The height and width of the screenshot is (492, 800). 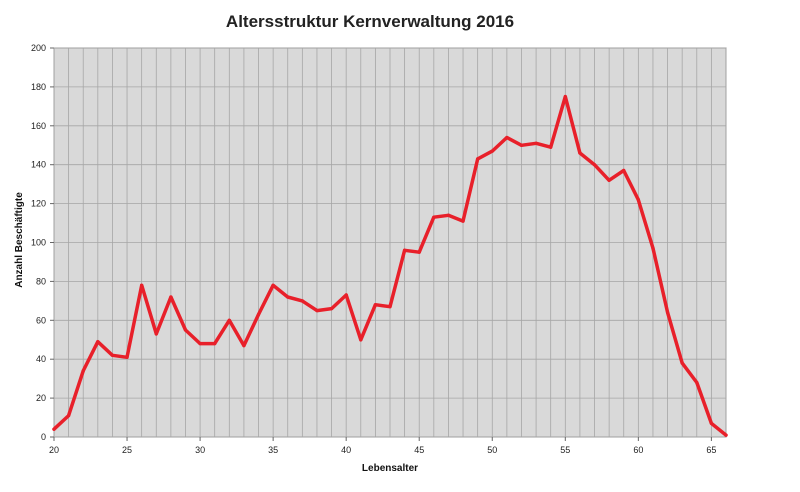 What do you see at coordinates (565, 450) in the screenshot?
I see `x-tick-label: 55` at bounding box center [565, 450].